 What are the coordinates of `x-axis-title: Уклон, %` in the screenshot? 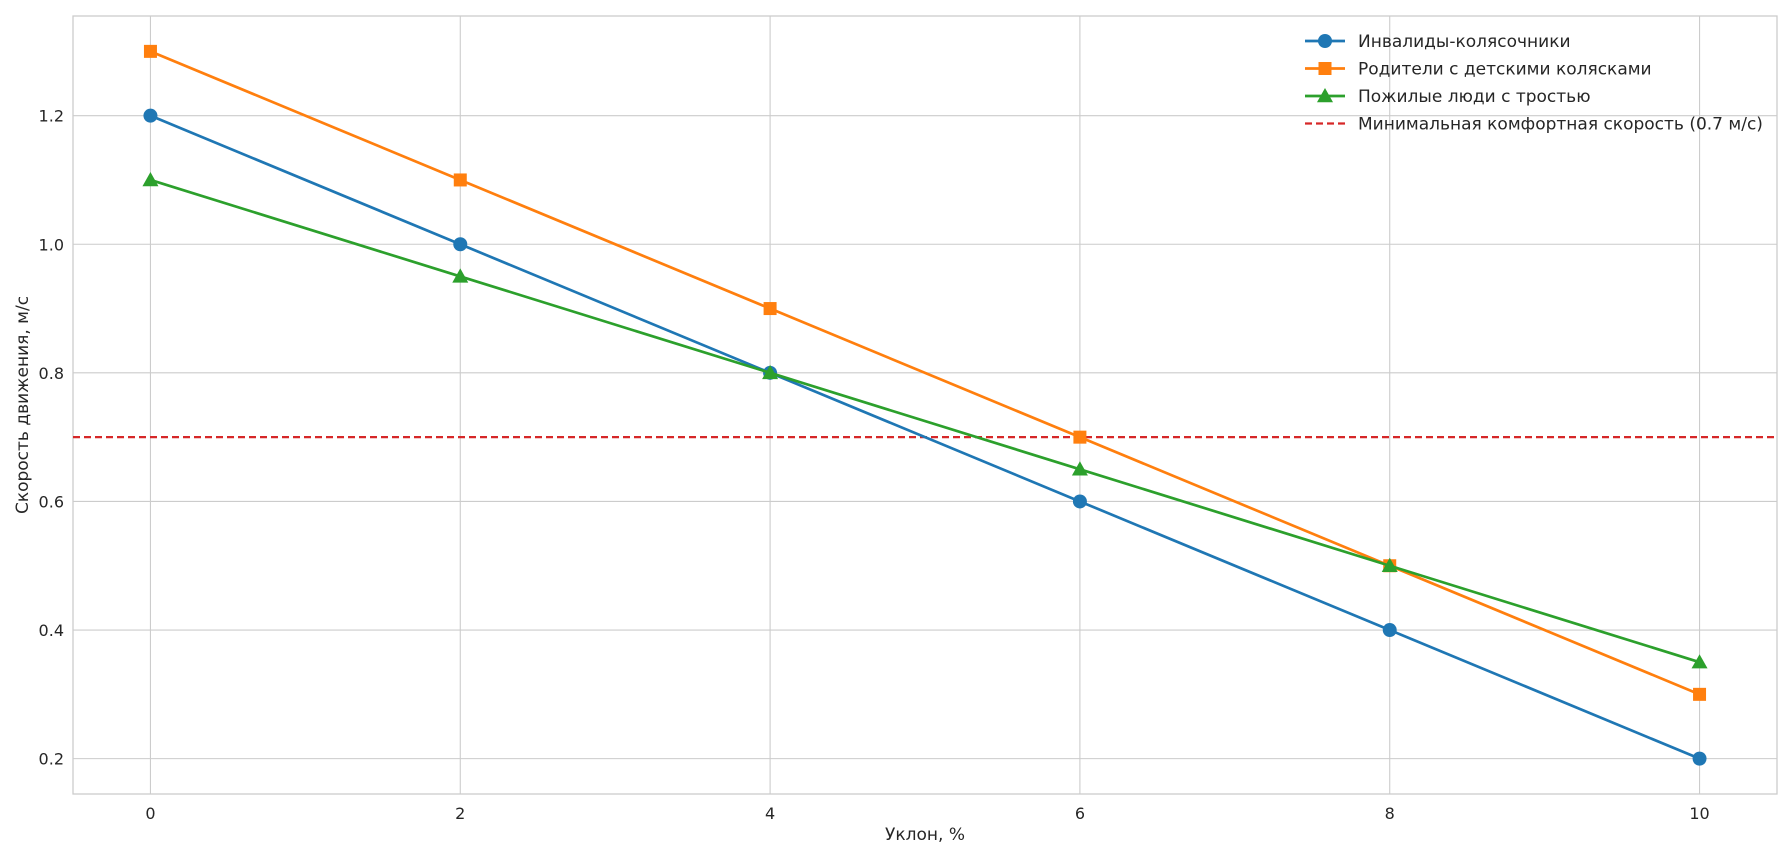 It's located at (925, 835).